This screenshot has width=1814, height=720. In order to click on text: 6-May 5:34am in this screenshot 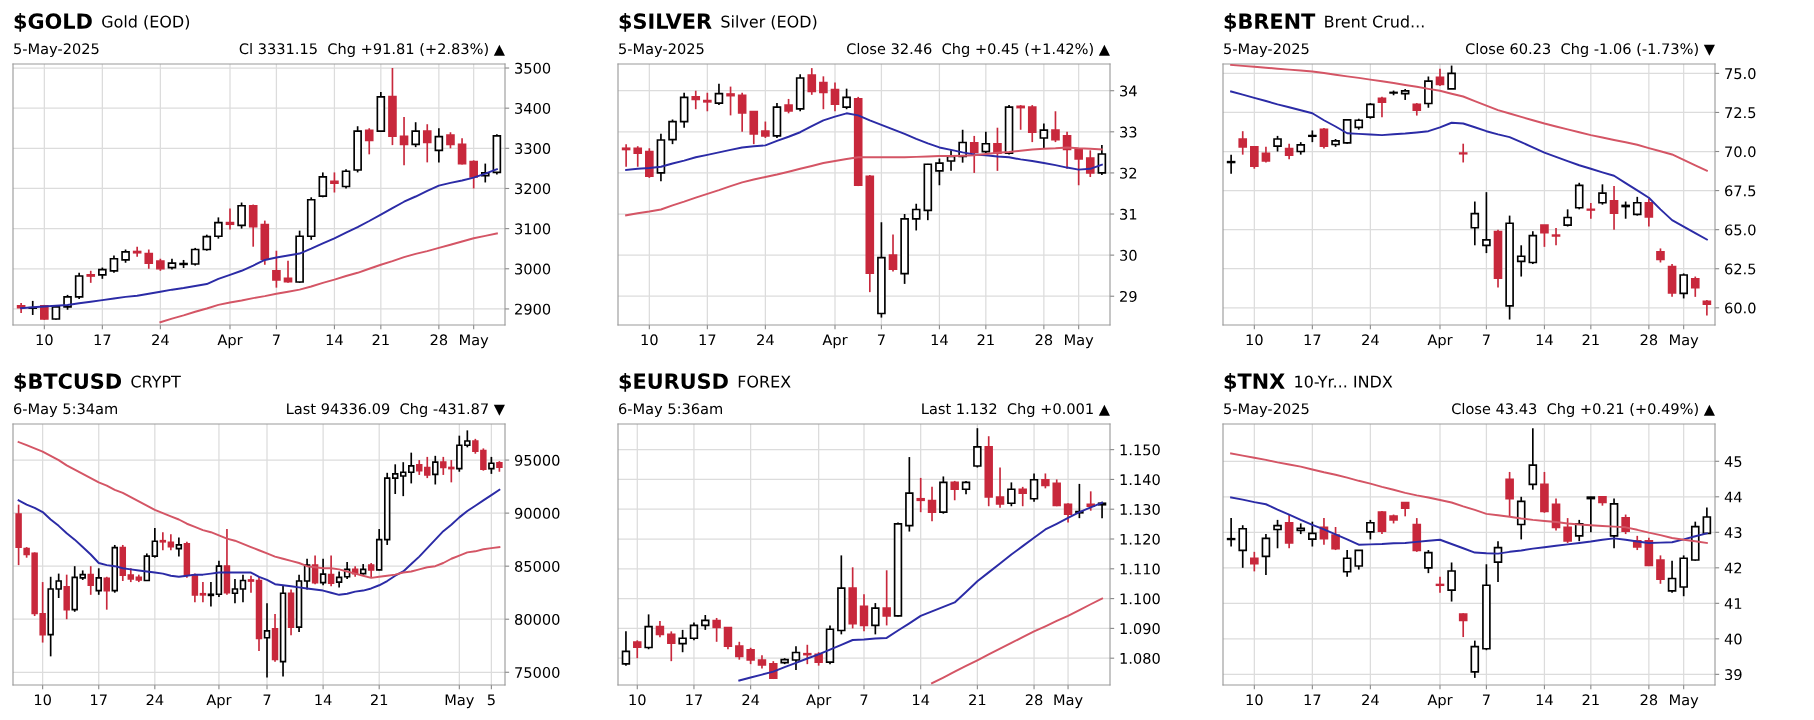, I will do `click(65, 410)`.